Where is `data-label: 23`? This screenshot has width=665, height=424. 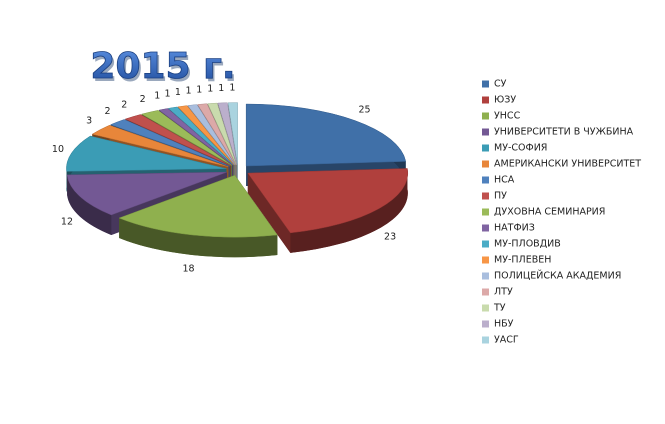
data-label: 23 is located at coordinates (390, 237).